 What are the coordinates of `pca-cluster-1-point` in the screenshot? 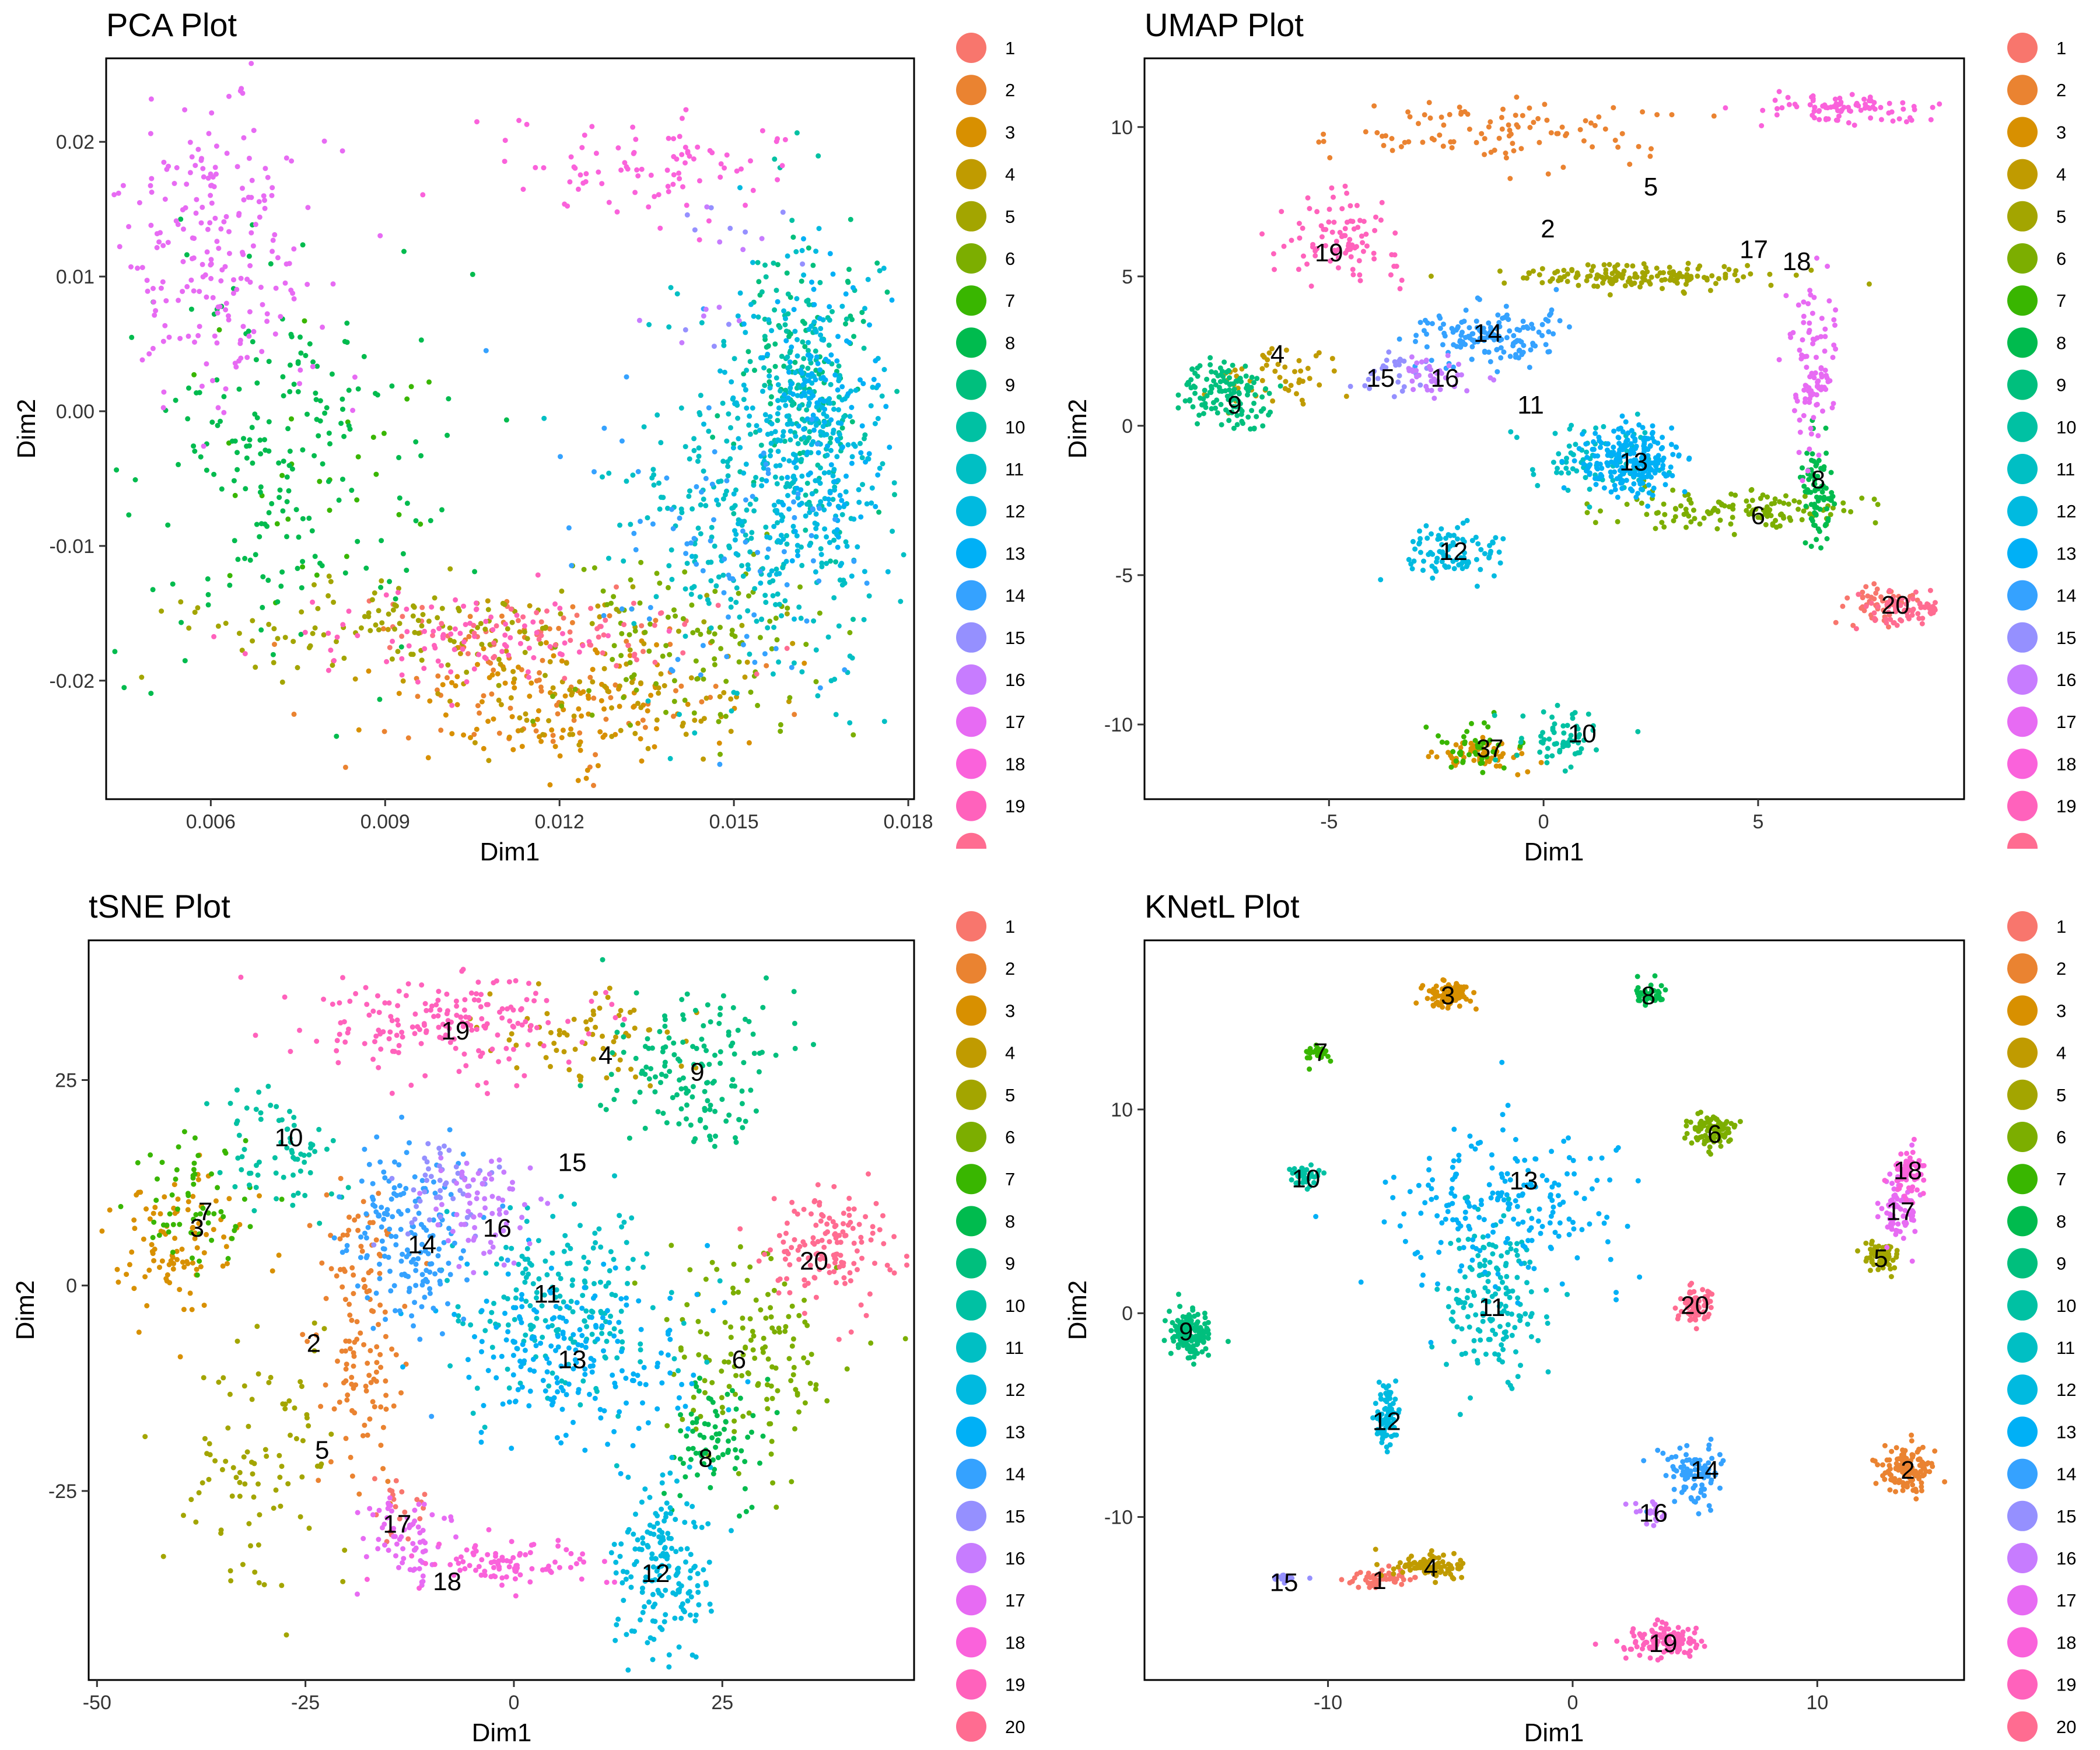 It's located at (422, 607).